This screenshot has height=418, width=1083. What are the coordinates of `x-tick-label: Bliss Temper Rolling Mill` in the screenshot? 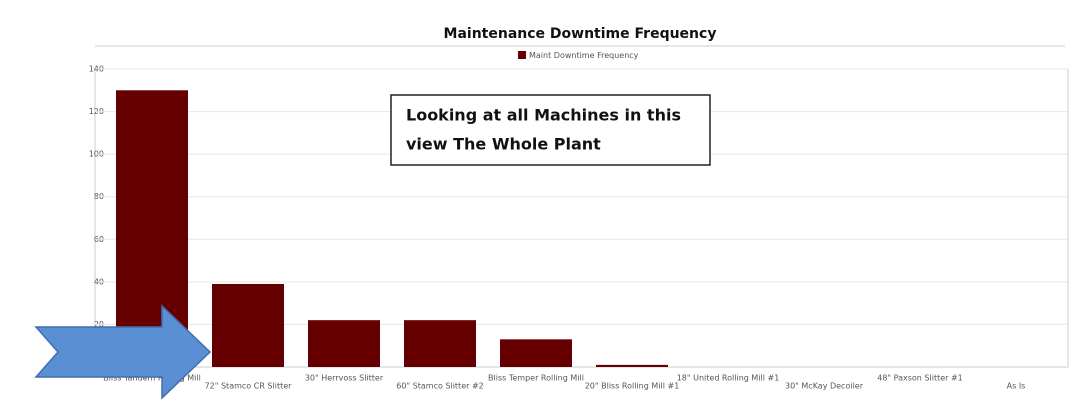 It's located at (536, 378).